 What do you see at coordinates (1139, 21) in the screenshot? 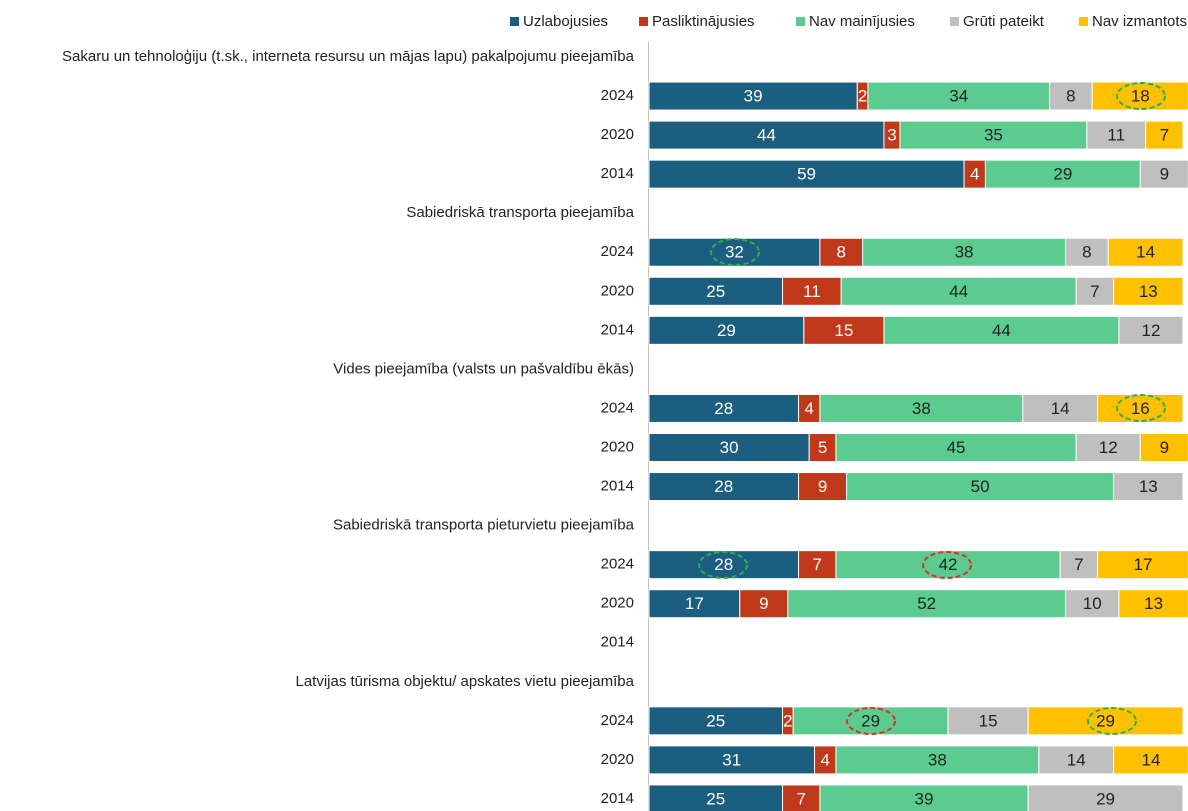
I see `legend-label: Nav izmantots` at bounding box center [1139, 21].